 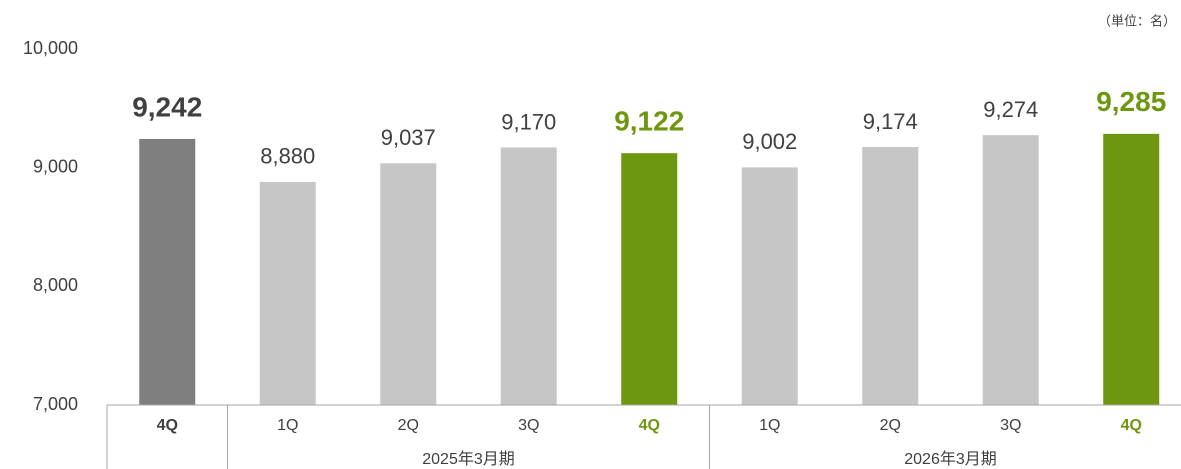 I want to click on data-label: 9,174, so click(x=890, y=121).